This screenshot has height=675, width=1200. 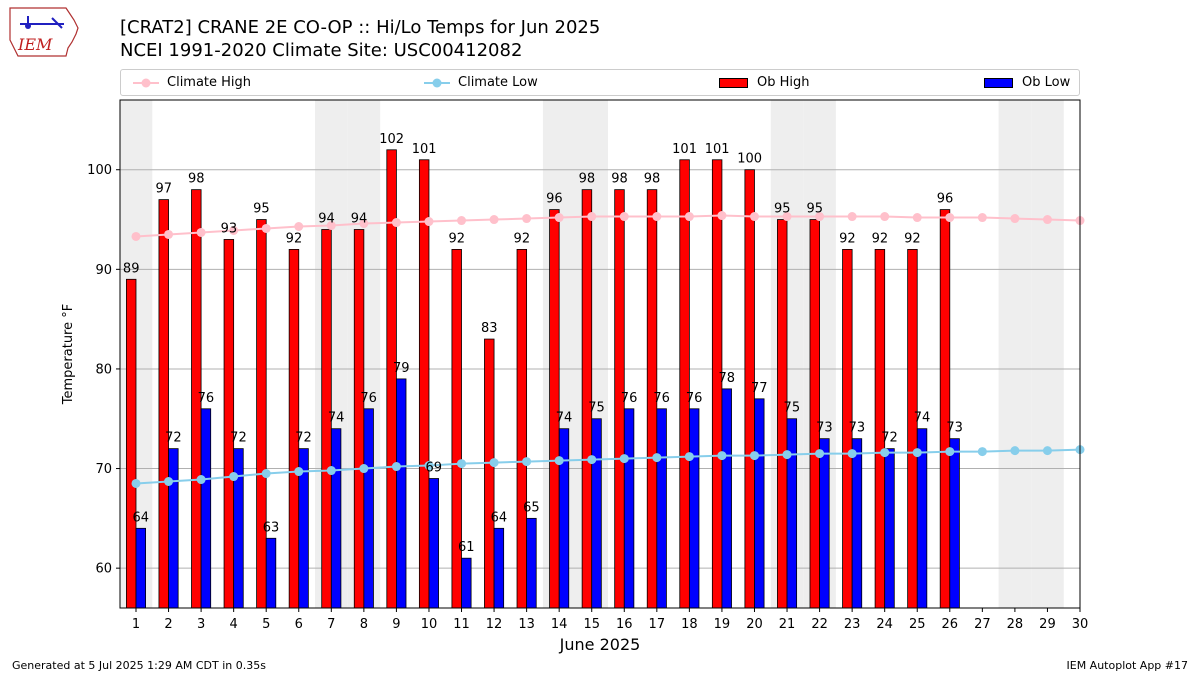 What do you see at coordinates (266, 624) in the screenshot?
I see `x-tick-label: 5` at bounding box center [266, 624].